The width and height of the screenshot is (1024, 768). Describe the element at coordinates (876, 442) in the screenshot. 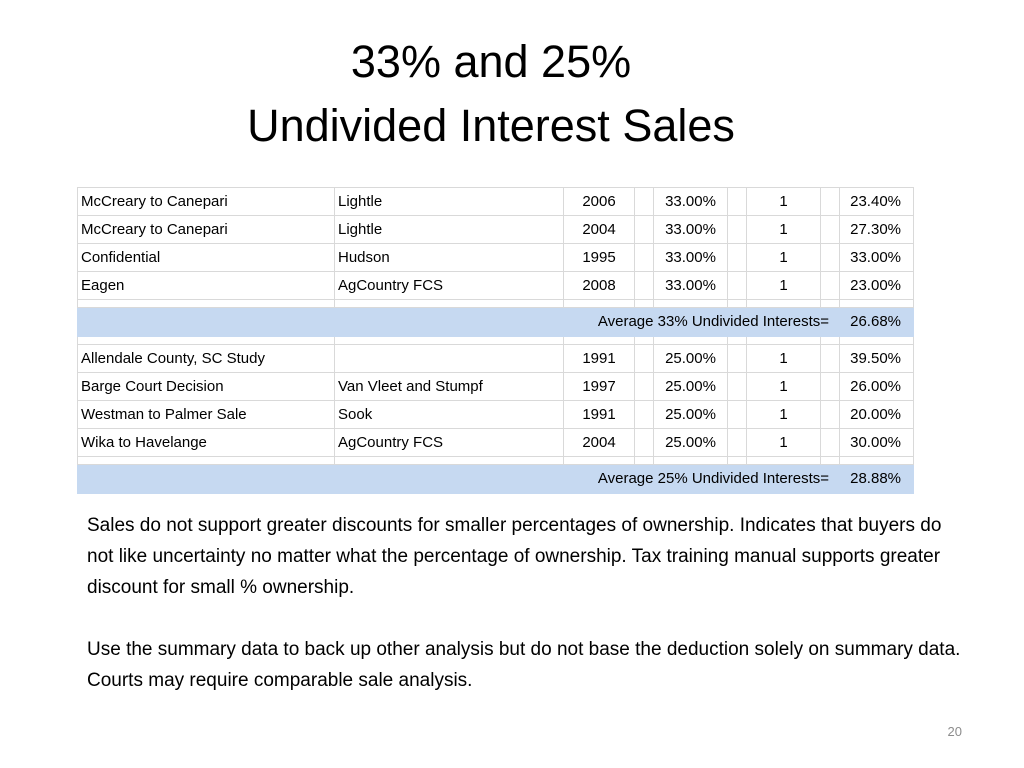

I see `discount-cell: 30.00%` at that location.